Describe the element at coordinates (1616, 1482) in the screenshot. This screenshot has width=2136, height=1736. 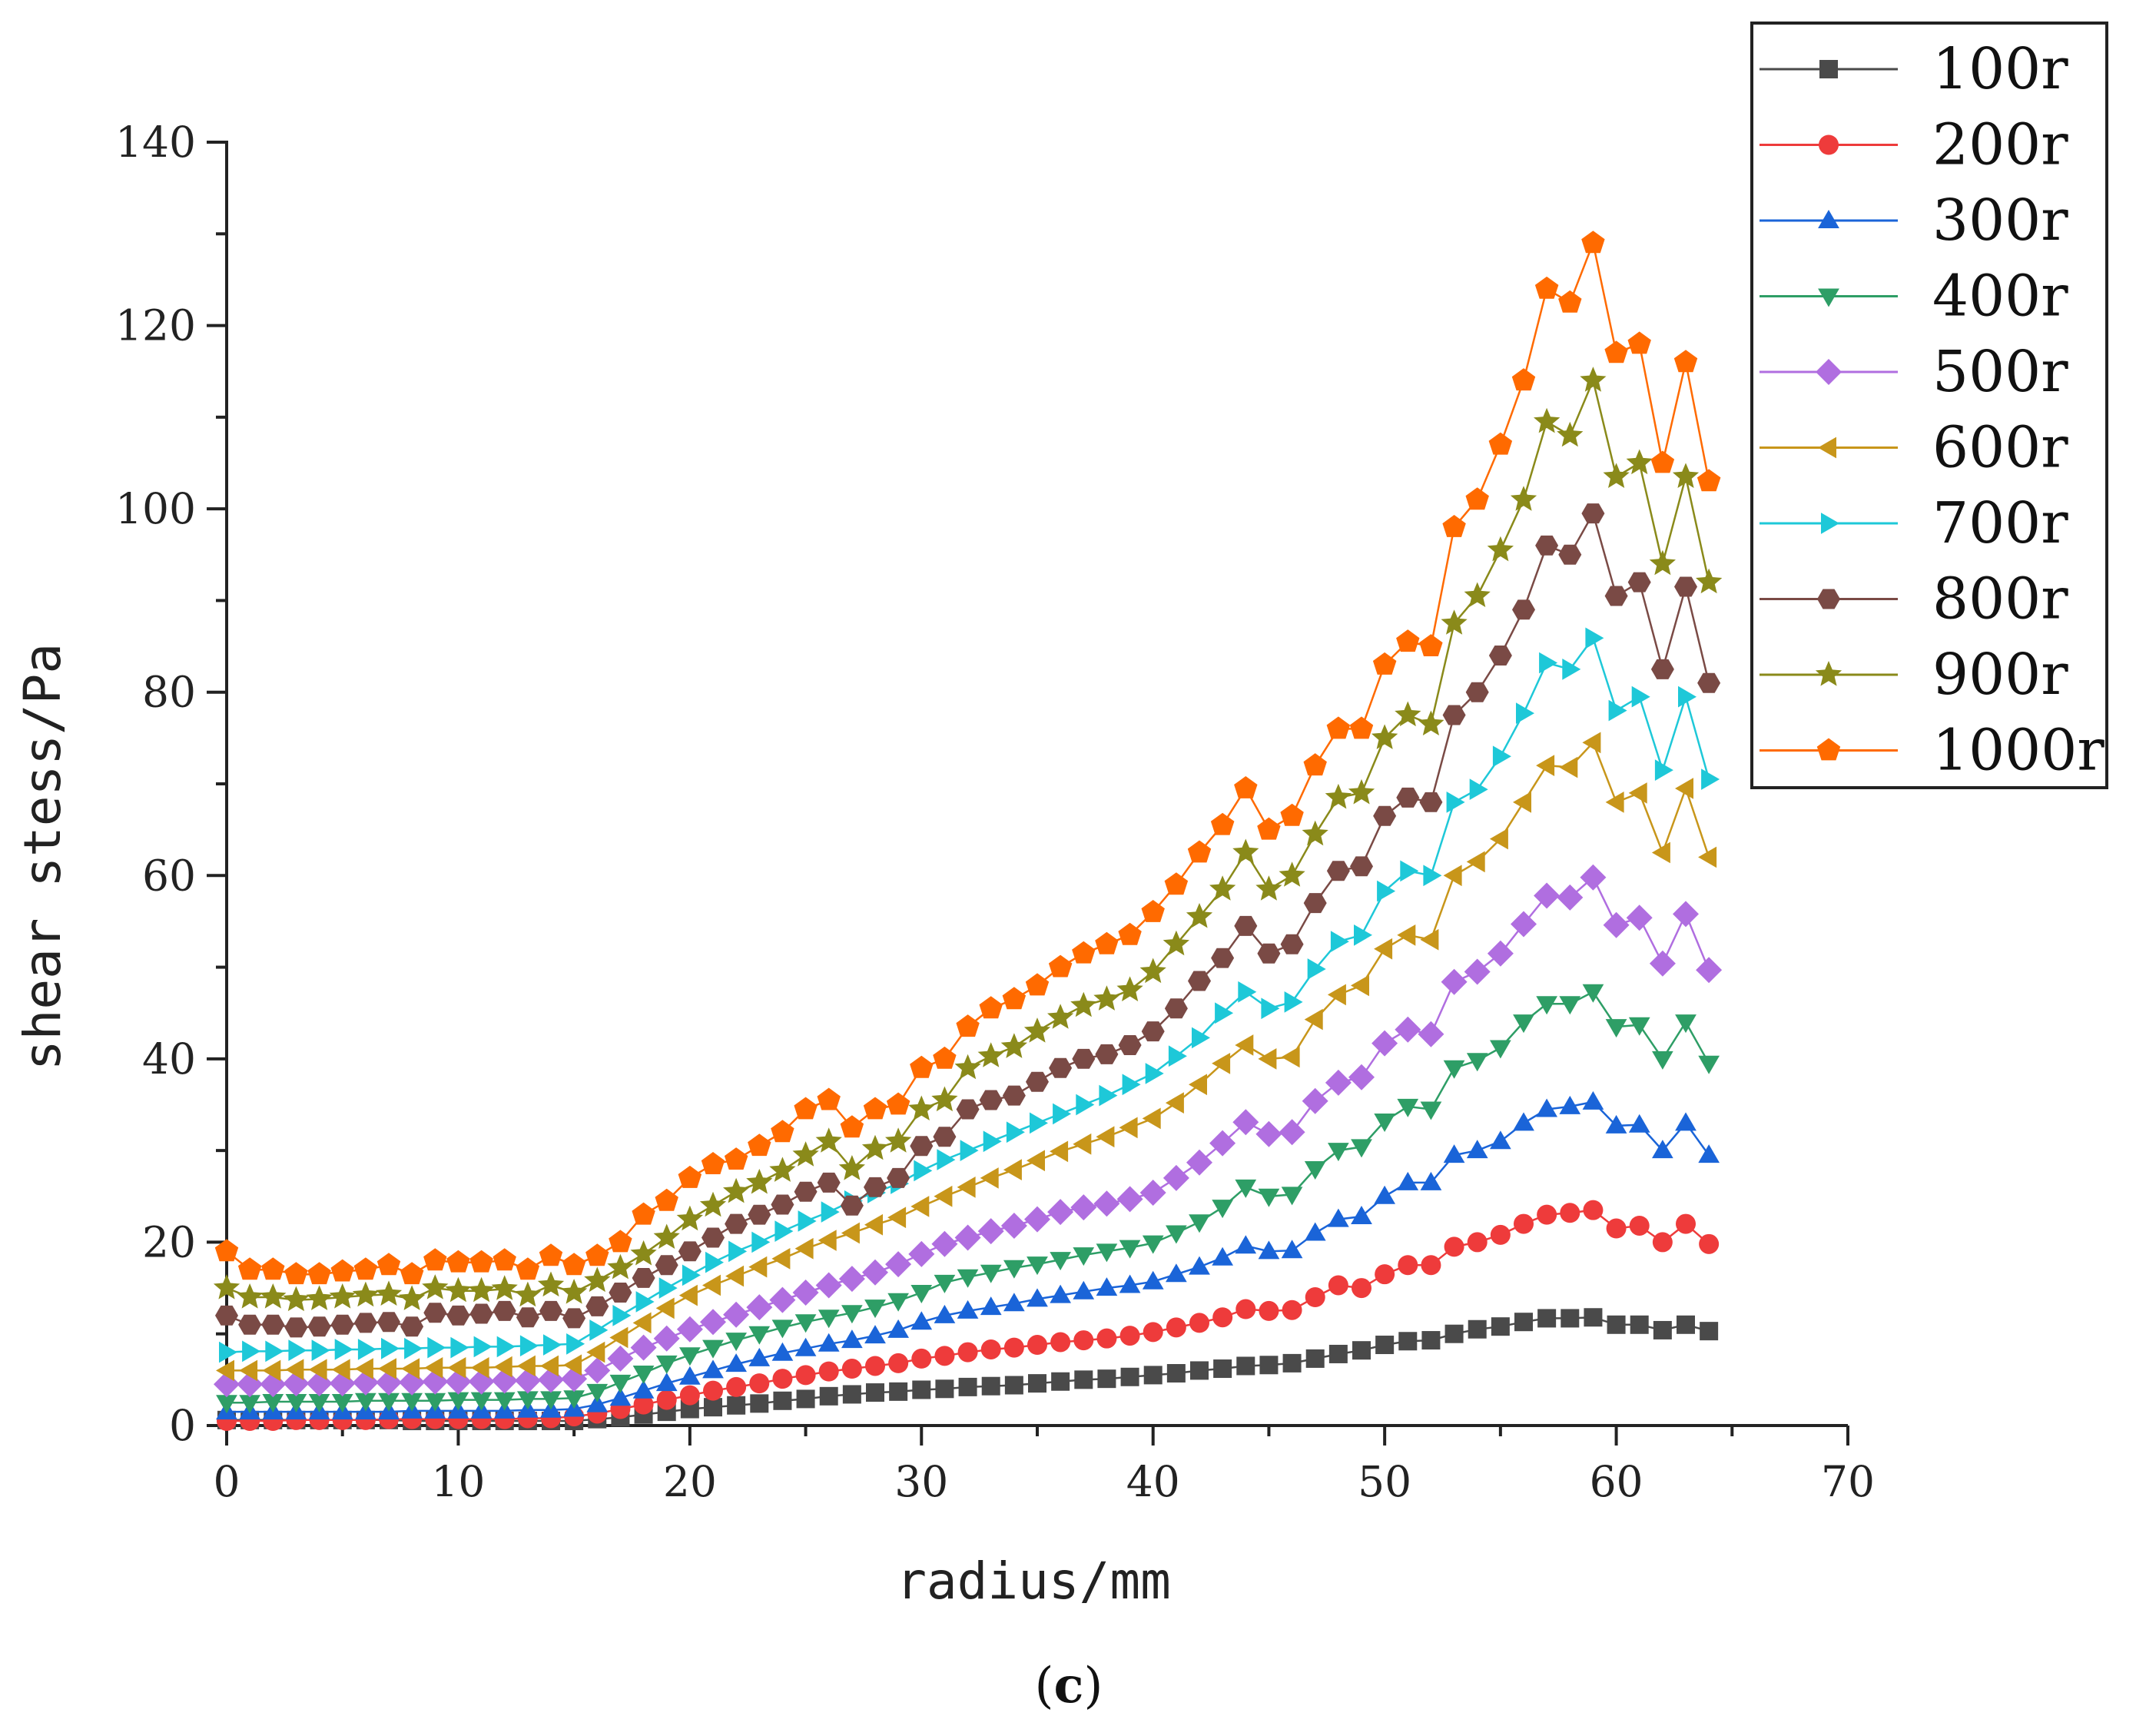
I see `x-tick-label: 60` at that location.